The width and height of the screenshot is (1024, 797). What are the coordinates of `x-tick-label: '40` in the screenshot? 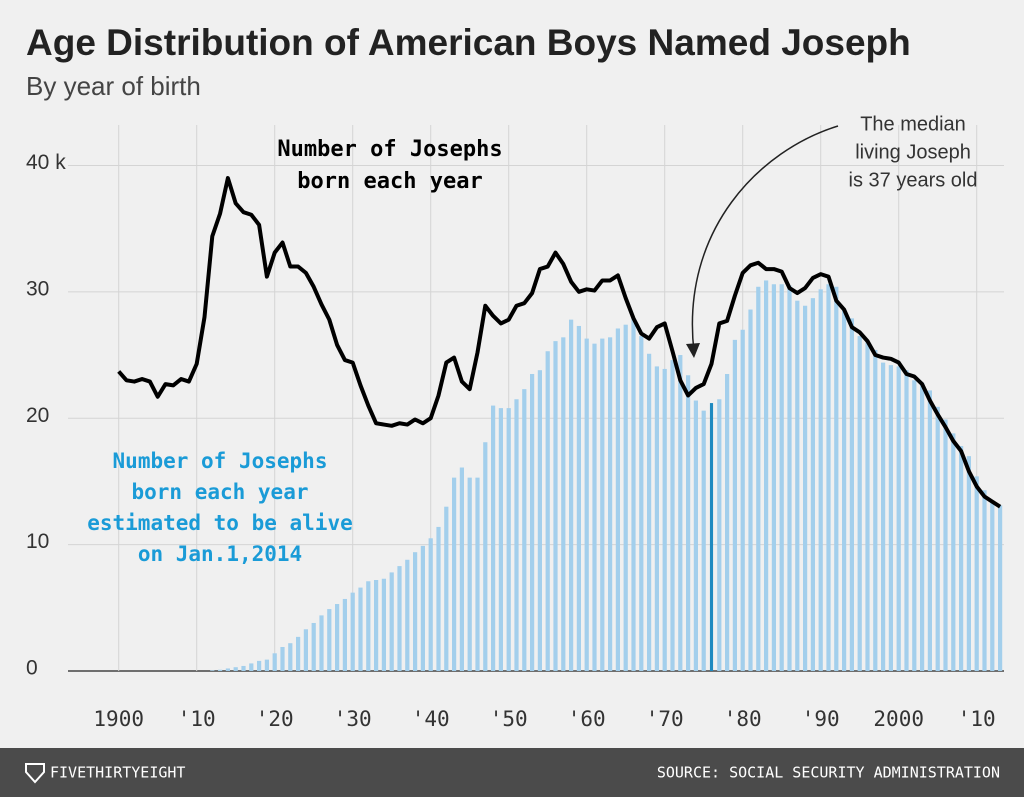 It's located at (431, 719).